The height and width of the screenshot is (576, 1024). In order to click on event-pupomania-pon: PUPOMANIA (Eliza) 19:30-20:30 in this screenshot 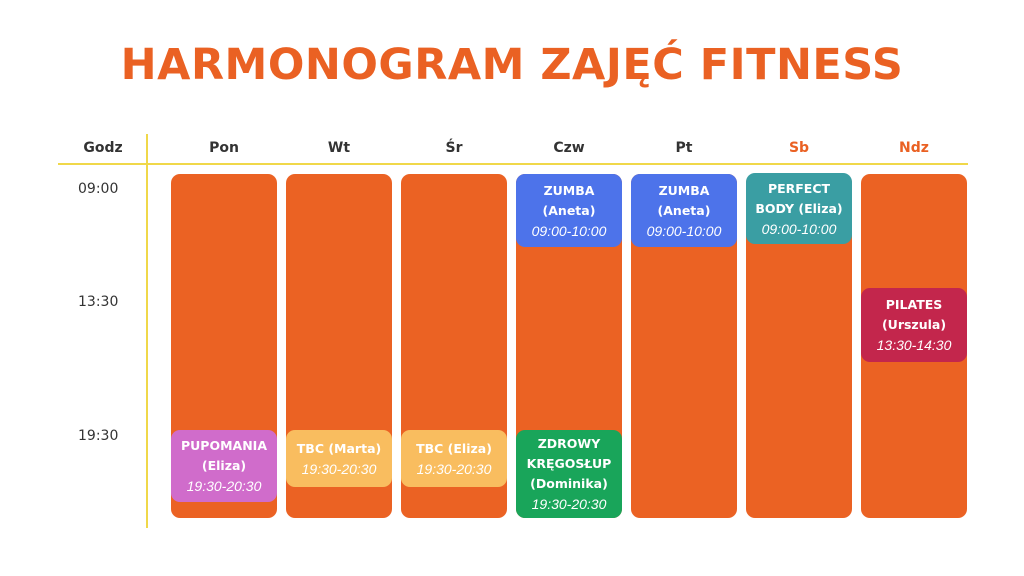, I will do `click(224, 466)`.